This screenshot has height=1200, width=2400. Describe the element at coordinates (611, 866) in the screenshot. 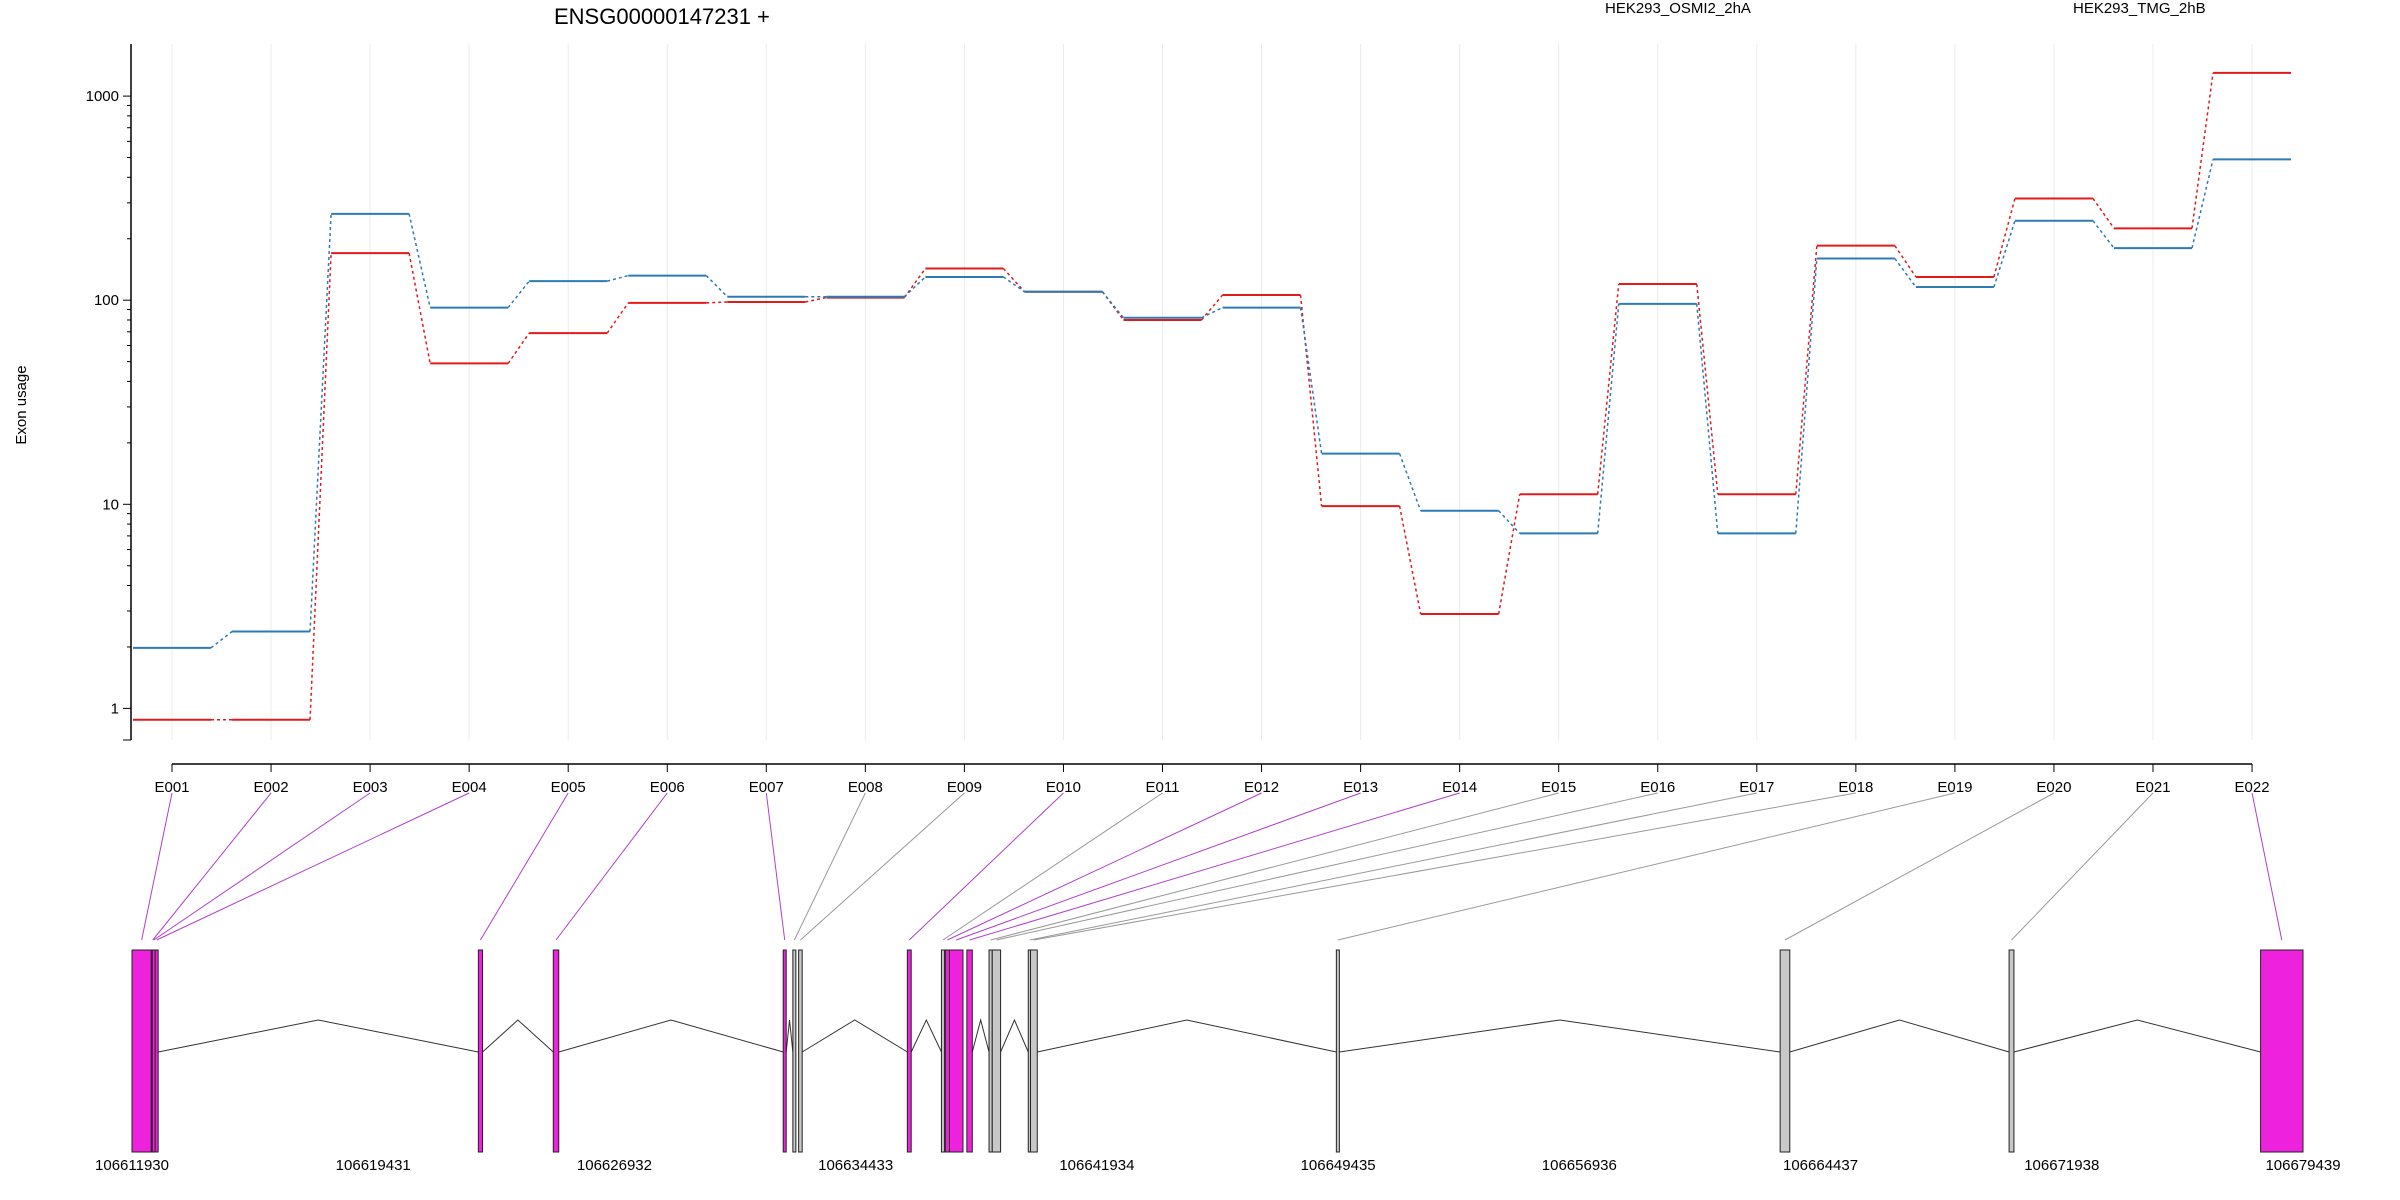

I see `connector-e006` at that location.